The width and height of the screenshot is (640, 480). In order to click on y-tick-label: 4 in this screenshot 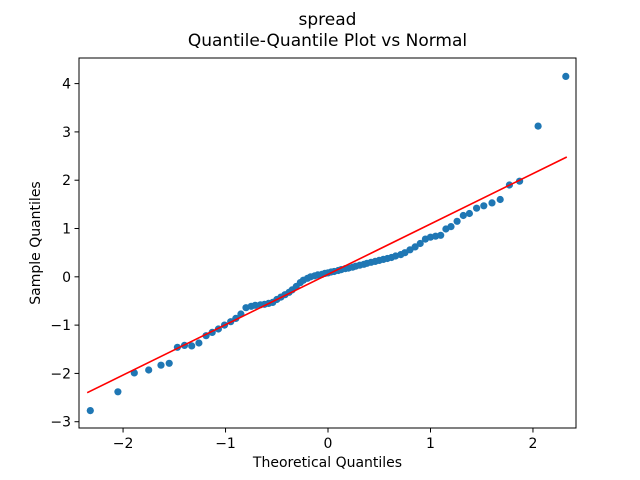, I will do `click(66, 85)`.